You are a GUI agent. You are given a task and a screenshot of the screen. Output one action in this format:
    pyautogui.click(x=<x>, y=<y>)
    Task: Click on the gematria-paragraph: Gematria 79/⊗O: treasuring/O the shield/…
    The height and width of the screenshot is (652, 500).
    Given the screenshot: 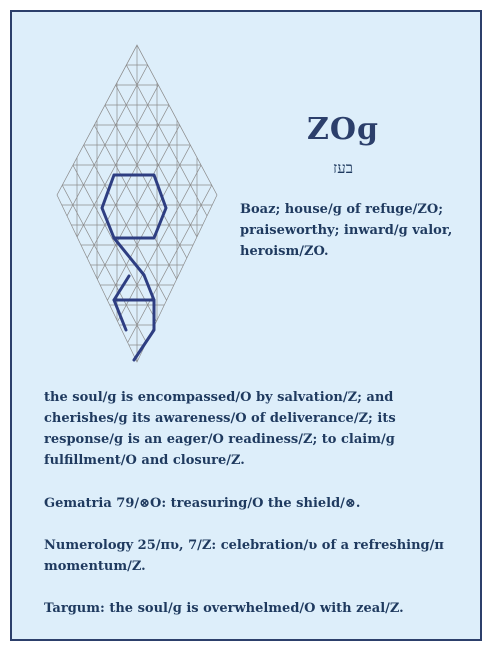 What is the action you would take?
    pyautogui.click(x=202, y=503)
    